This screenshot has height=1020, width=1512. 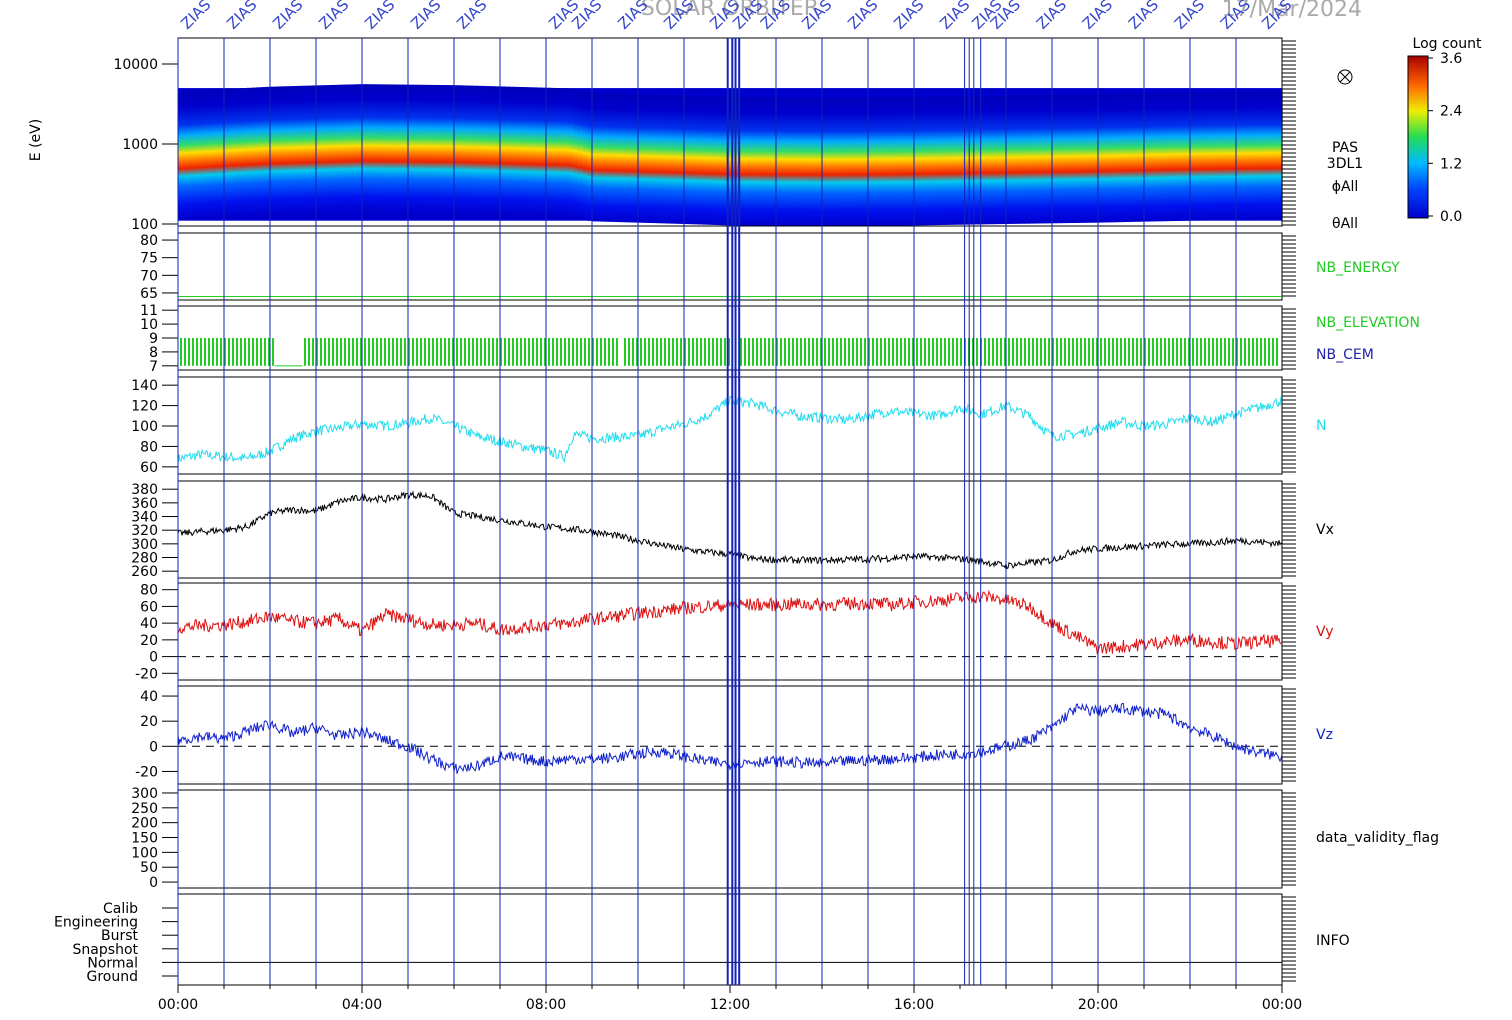 What do you see at coordinates (728, 426) in the screenshot?
I see `N-panel: 140 120 100 80 60 N` at bounding box center [728, 426].